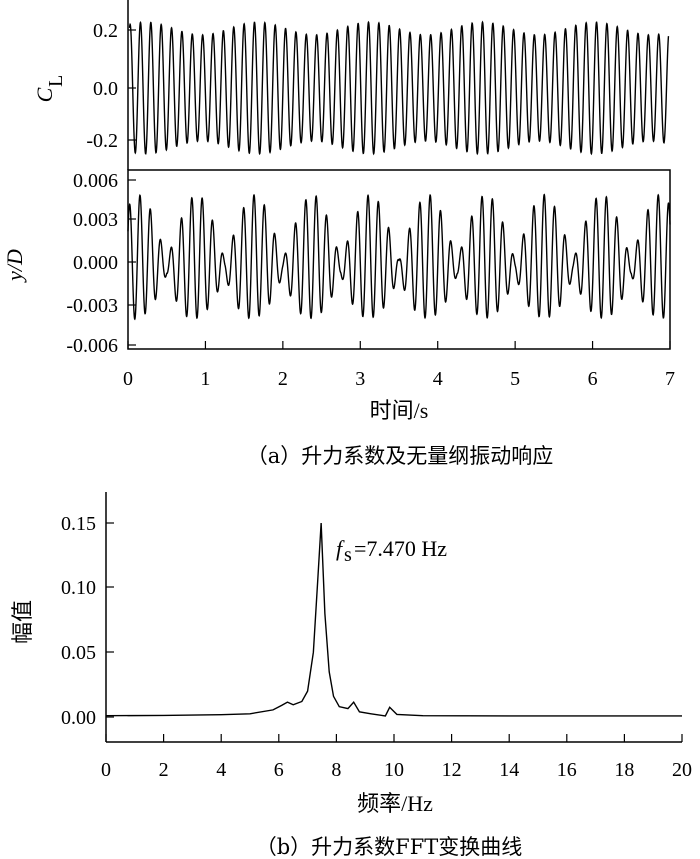  What do you see at coordinates (128, 379) in the screenshot?
I see `yd-xtick-label: 0` at bounding box center [128, 379].